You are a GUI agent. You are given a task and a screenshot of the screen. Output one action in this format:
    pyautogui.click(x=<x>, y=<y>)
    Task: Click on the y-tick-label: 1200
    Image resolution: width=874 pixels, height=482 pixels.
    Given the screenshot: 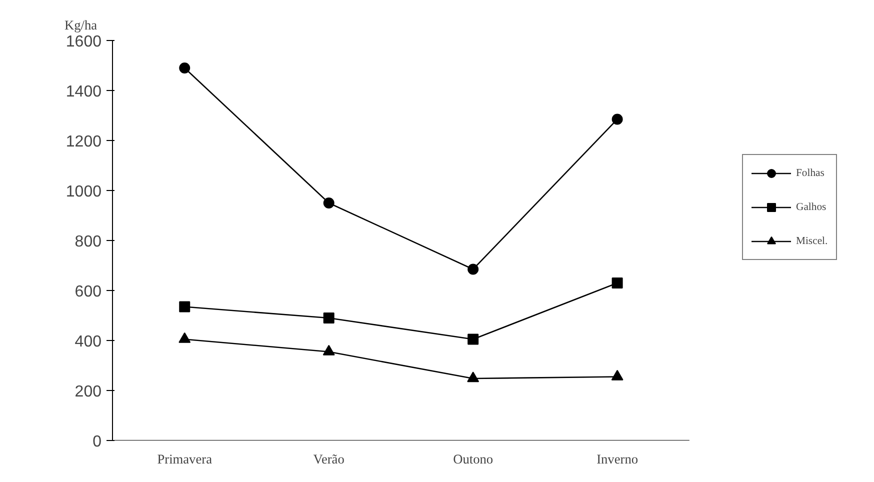 What is the action you would take?
    pyautogui.click(x=84, y=142)
    